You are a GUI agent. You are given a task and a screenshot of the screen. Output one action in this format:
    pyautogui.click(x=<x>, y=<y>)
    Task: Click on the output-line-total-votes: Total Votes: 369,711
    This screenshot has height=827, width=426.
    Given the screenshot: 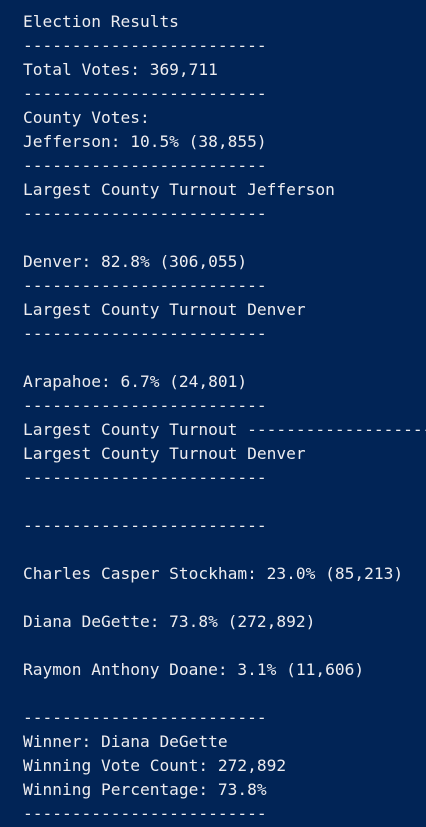 What is the action you would take?
    pyautogui.click(x=120, y=69)
    